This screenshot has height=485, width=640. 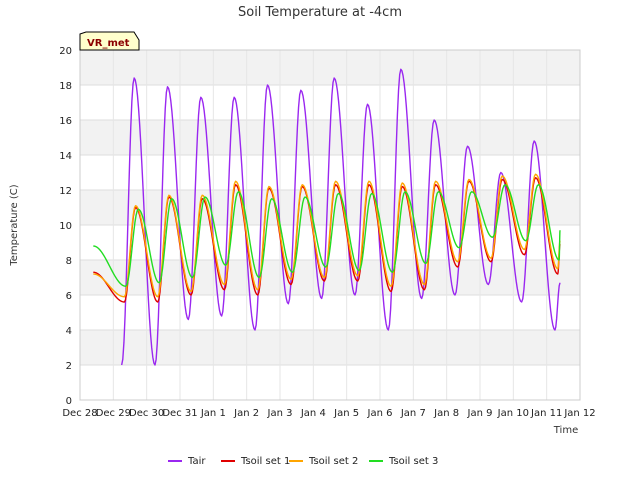 What do you see at coordinates (69, 401) in the screenshot?
I see `y-tick-label: 0` at bounding box center [69, 401].